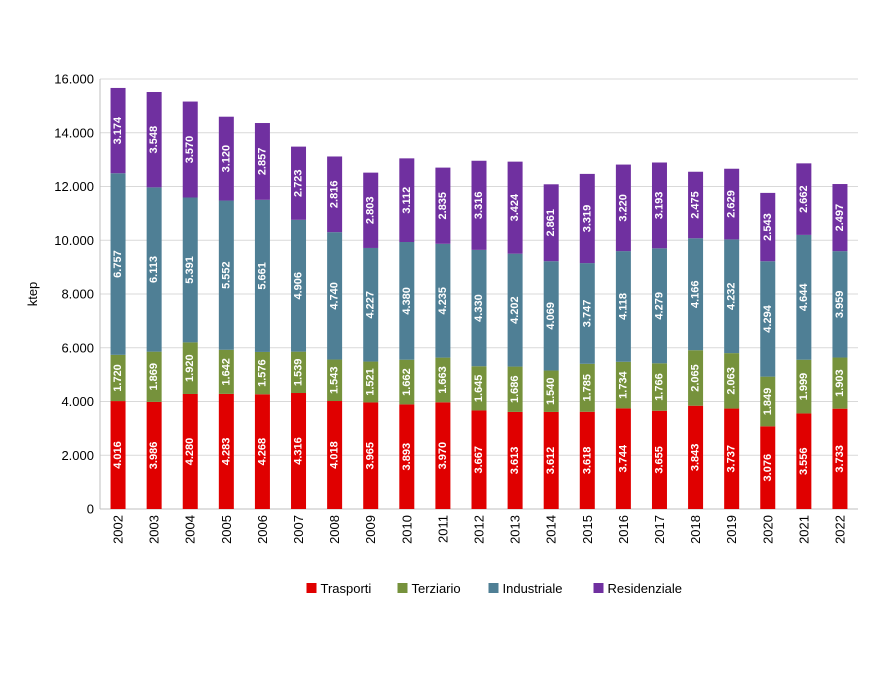 The image size is (882, 682). I want to click on data-label: 2.543, so click(768, 227).